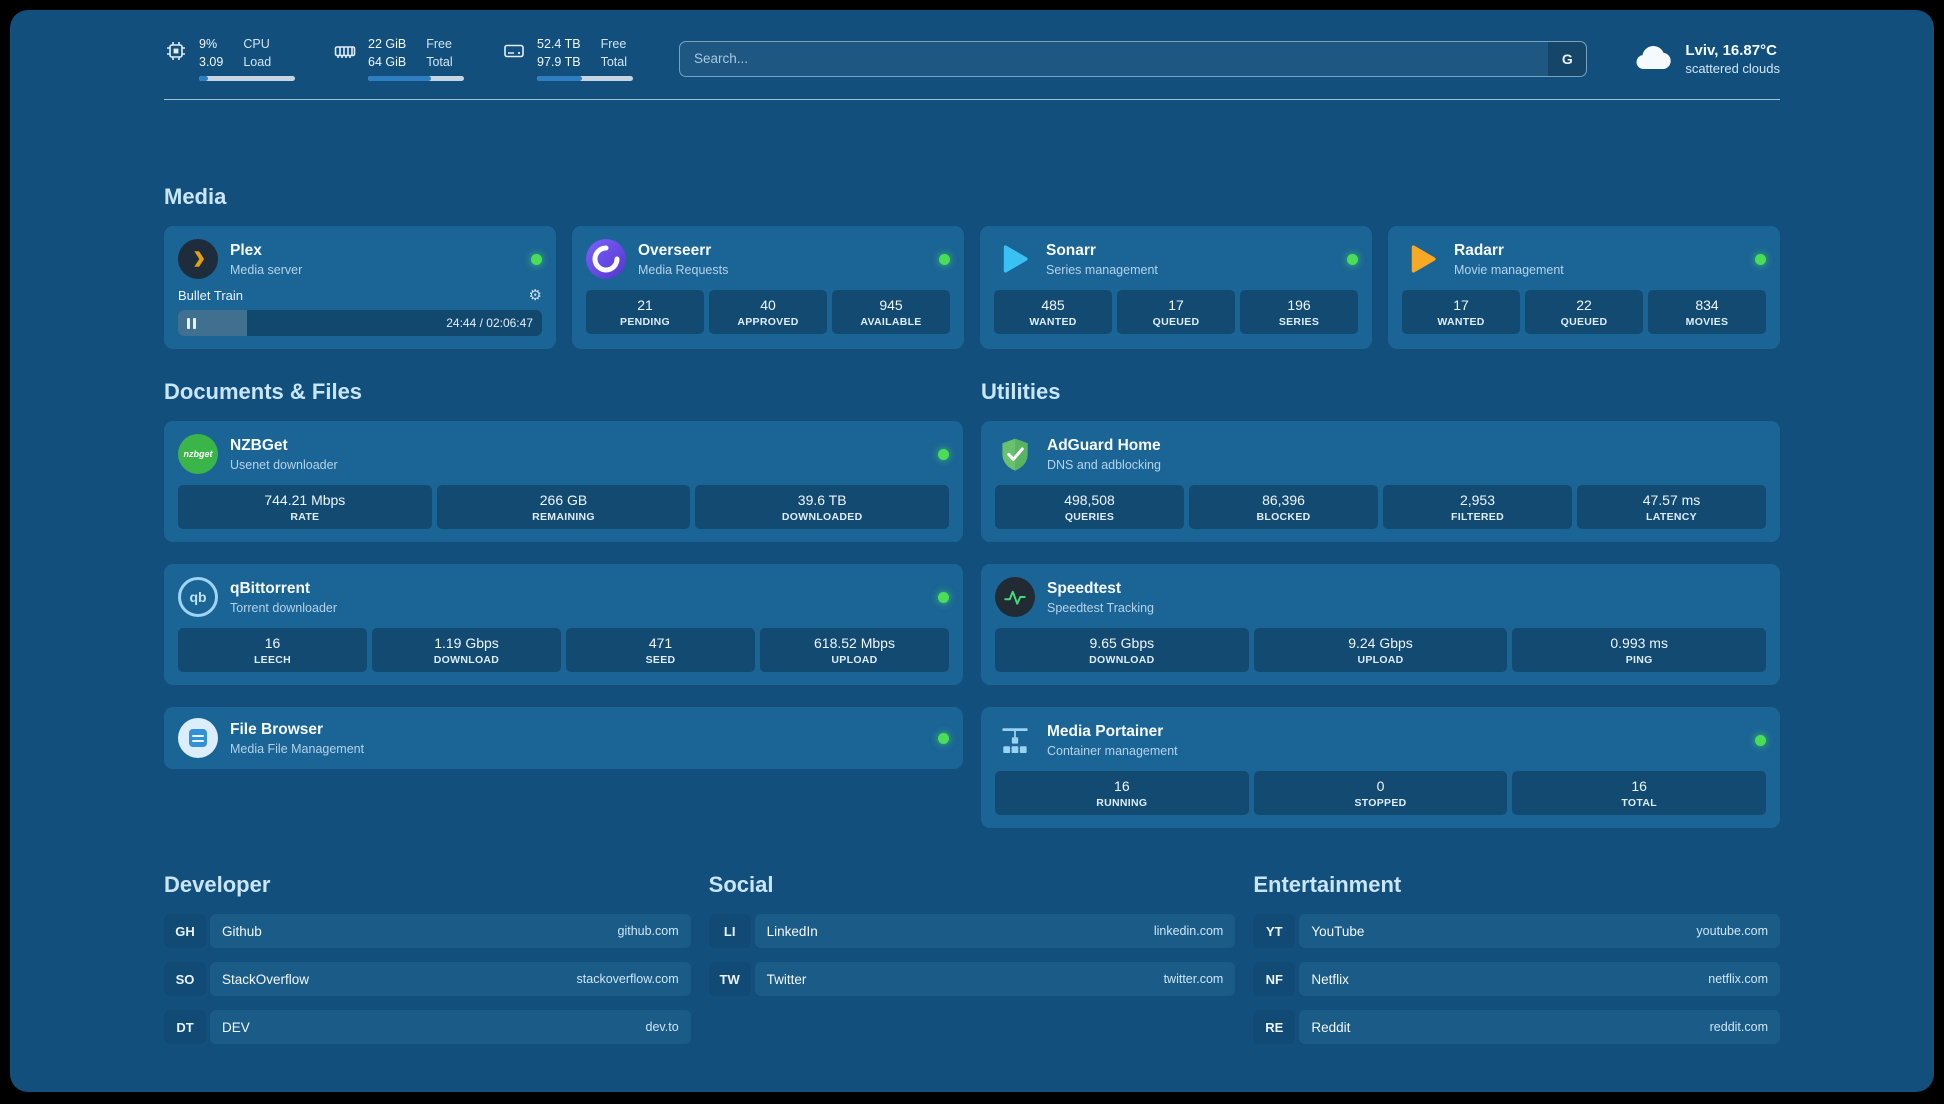 Image resolution: width=1944 pixels, height=1104 pixels. Describe the element at coordinates (191, 323) in the screenshot. I see `pause-button` at that location.